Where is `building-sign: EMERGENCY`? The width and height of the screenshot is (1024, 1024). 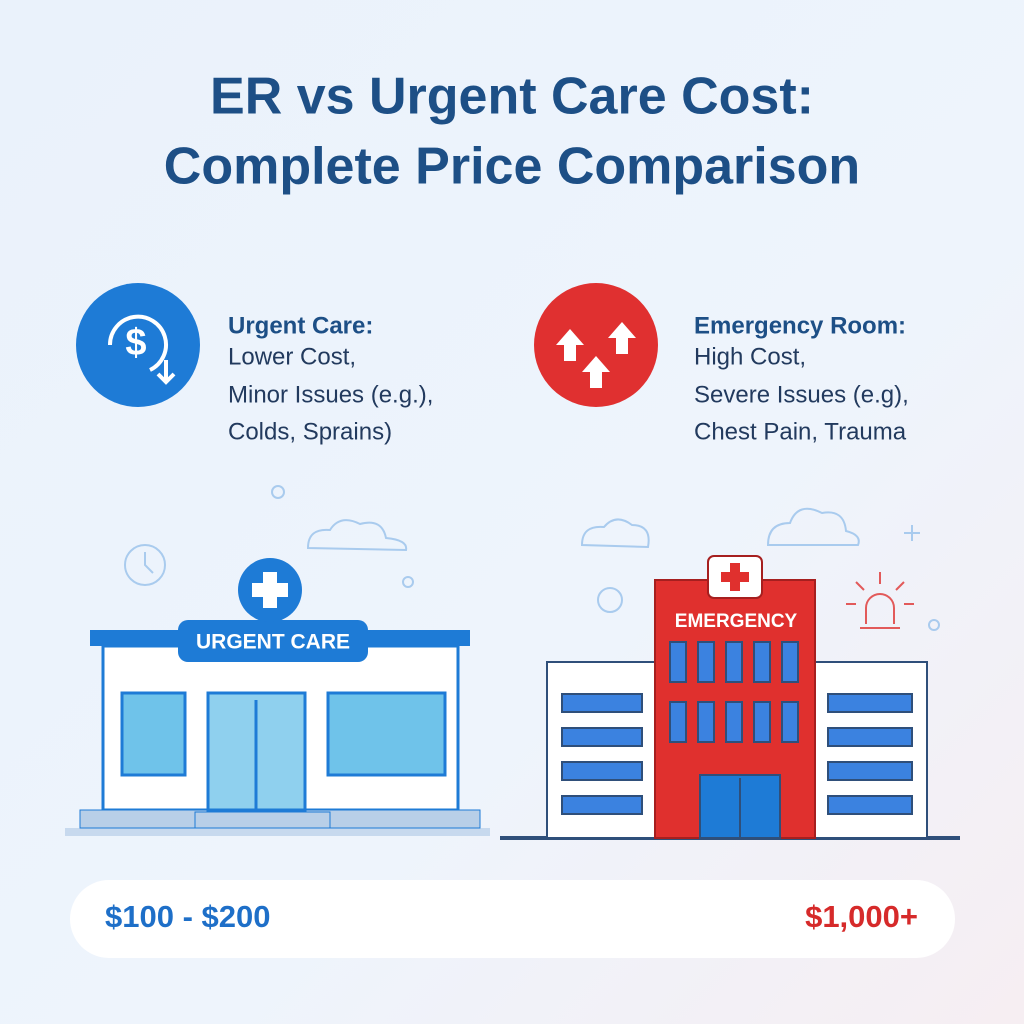 building-sign: EMERGENCY is located at coordinates (736, 621).